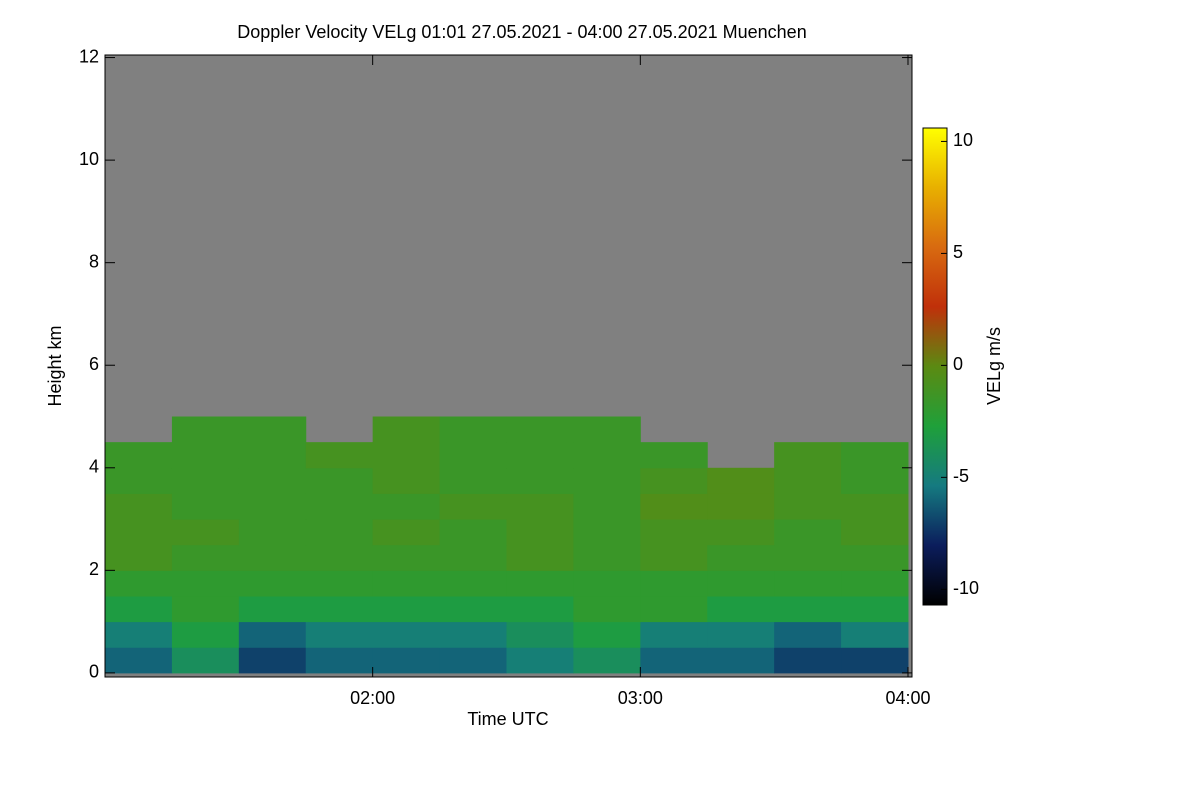 The height and width of the screenshot is (800, 1200). I want to click on colorbar-tick-label: -5, so click(961, 476).